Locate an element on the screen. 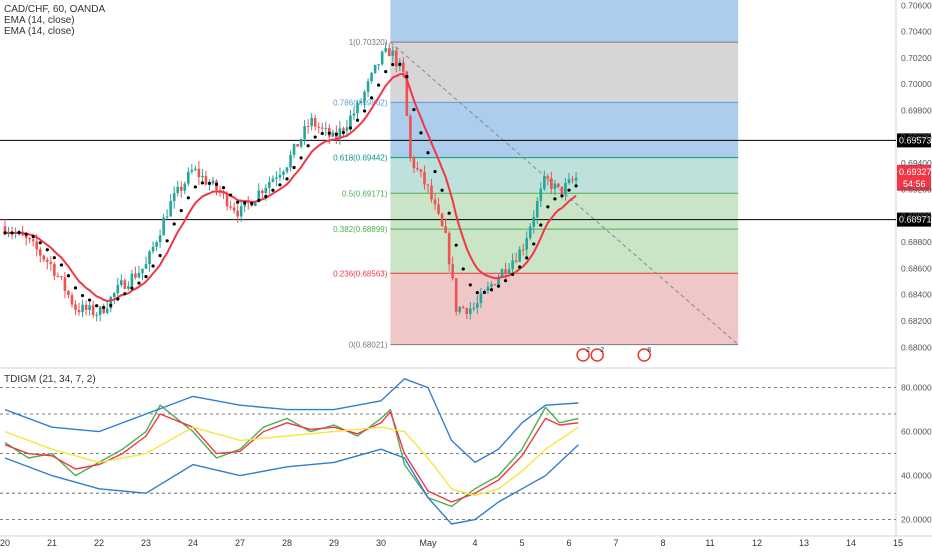  time-tick-label: 14 is located at coordinates (851, 543).